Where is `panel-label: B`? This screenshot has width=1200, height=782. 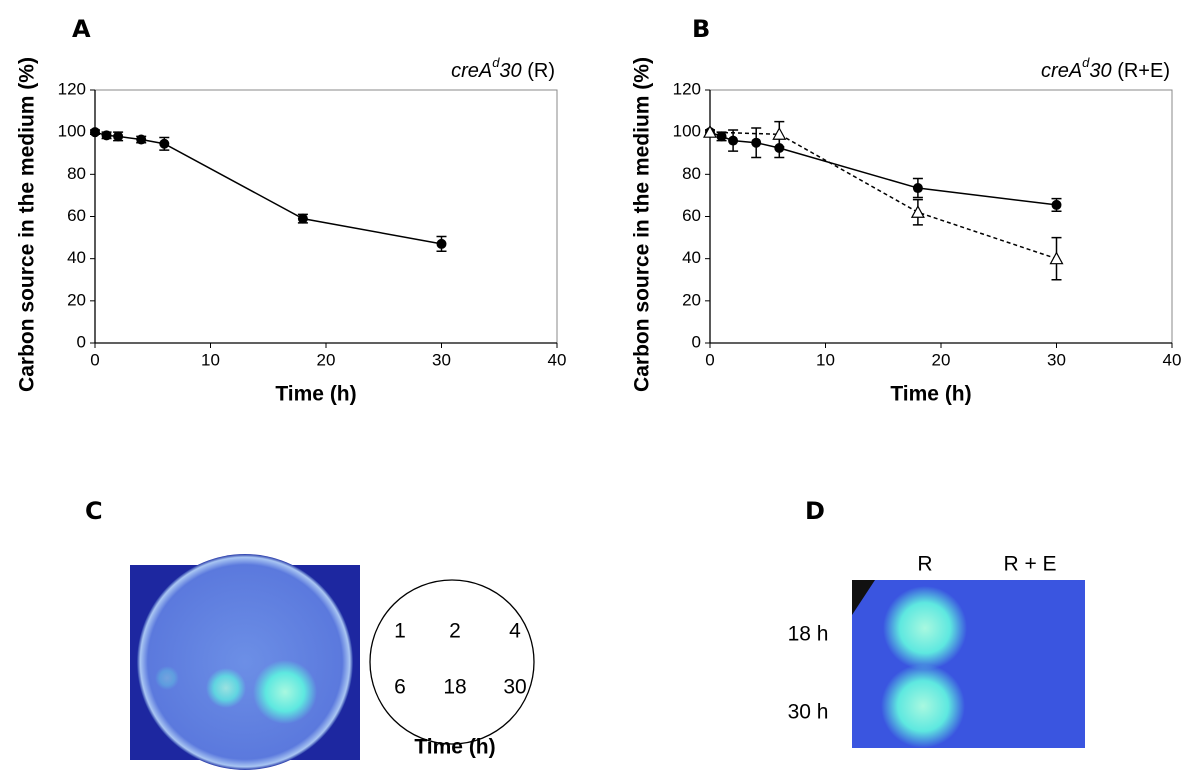 panel-label: B is located at coordinates (701, 29).